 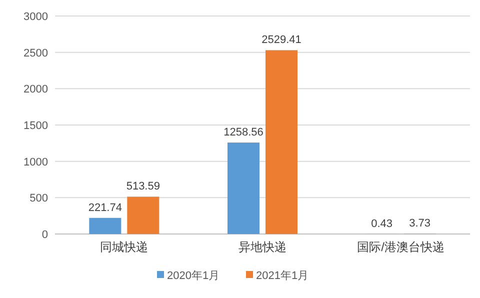 What do you see at coordinates (105, 208) in the screenshot?
I see `data-label: 221.74` at bounding box center [105, 208].